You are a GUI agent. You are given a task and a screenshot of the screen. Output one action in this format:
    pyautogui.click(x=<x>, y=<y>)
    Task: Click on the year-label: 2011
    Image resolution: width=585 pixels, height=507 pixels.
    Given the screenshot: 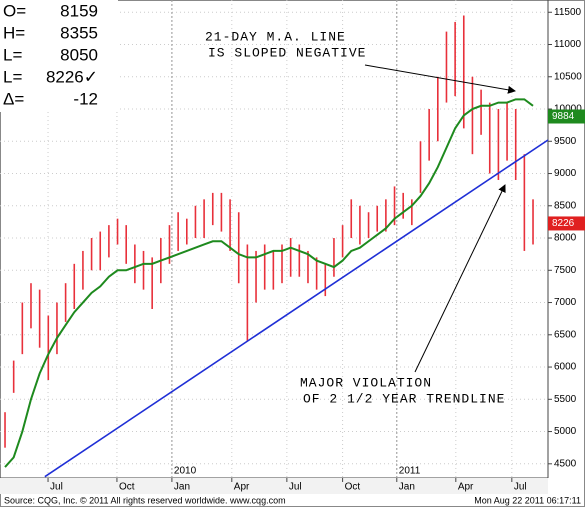 What is the action you would take?
    pyautogui.click(x=410, y=471)
    